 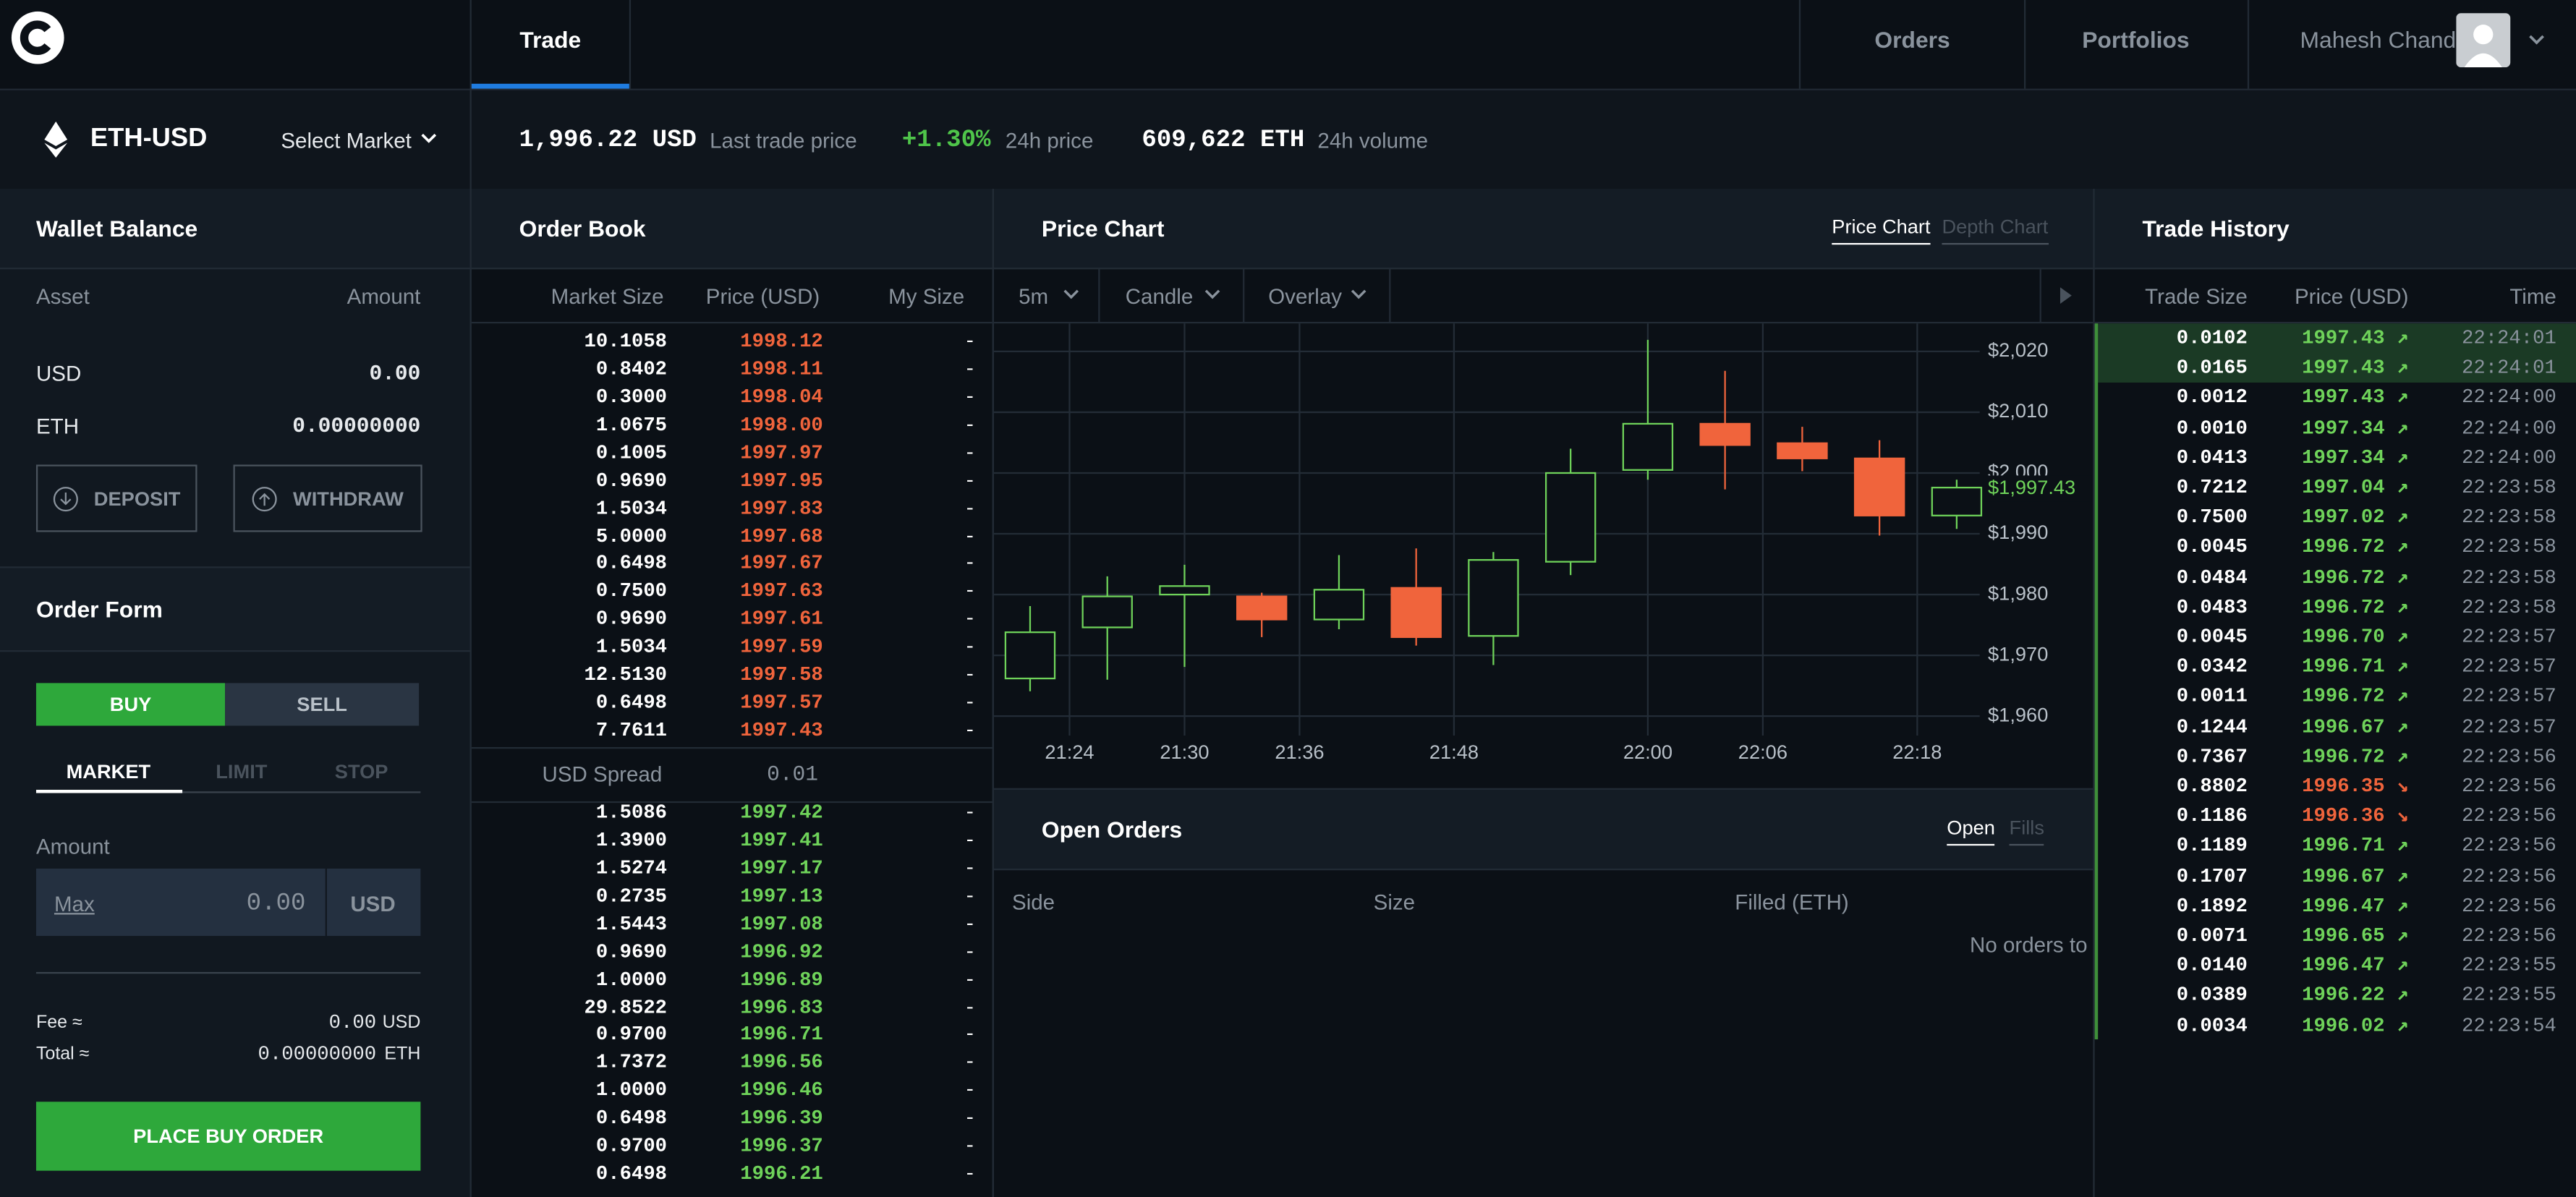 What do you see at coordinates (781, 1007) in the screenshot?
I see `price: 1996.83` at bounding box center [781, 1007].